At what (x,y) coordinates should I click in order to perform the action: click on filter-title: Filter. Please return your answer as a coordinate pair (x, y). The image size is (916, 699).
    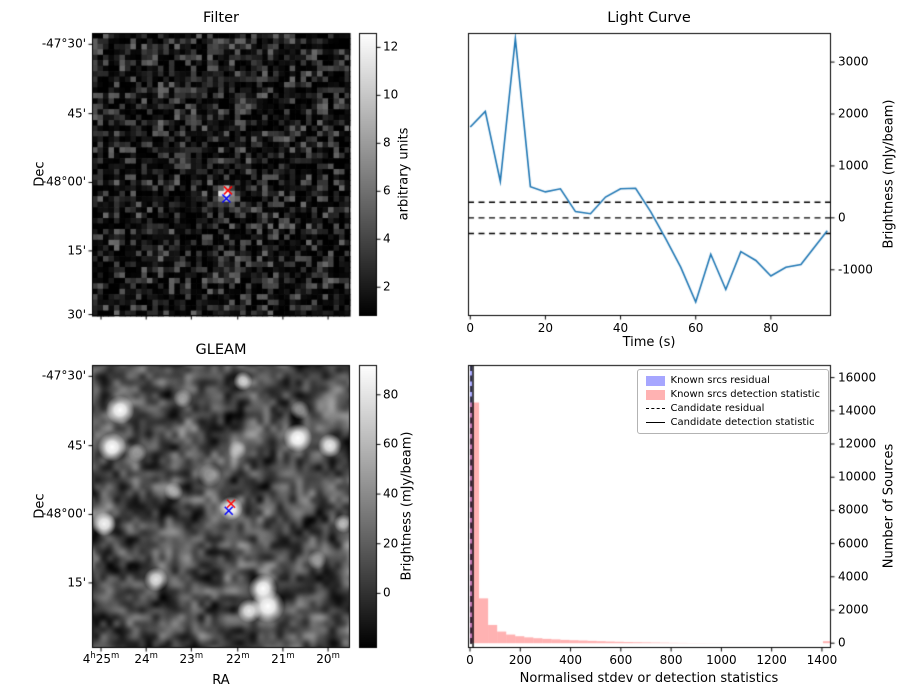
    Looking at the image, I should click on (221, 18).